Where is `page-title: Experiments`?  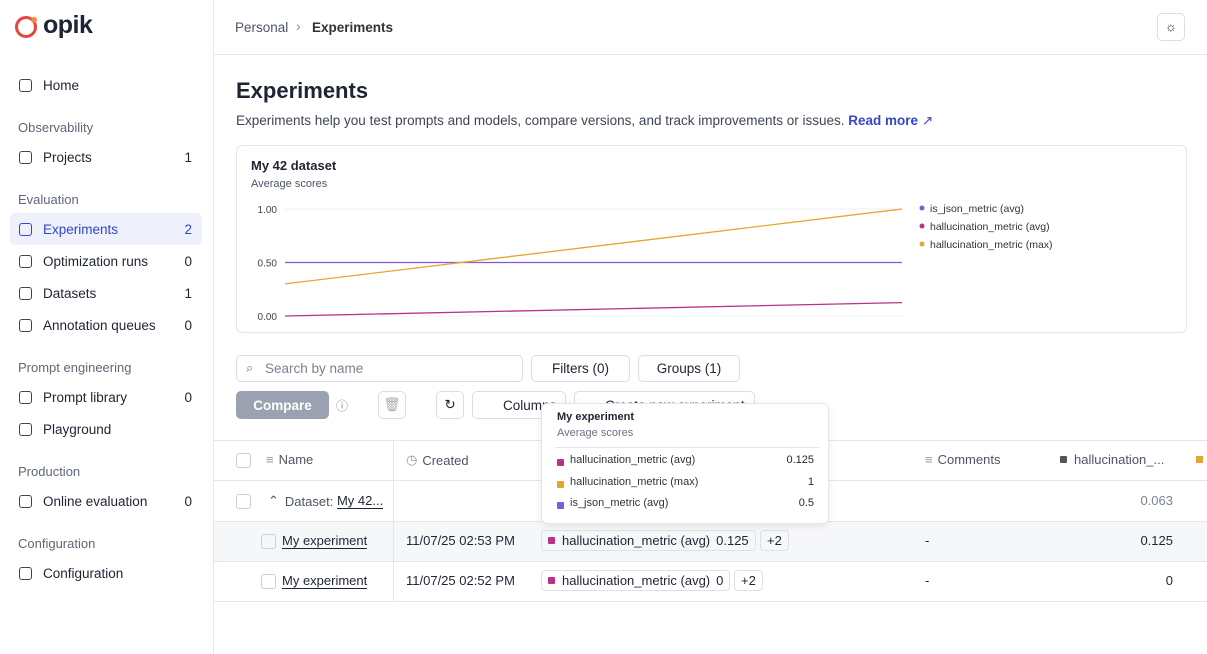
page-title: Experiments is located at coordinates (302, 90).